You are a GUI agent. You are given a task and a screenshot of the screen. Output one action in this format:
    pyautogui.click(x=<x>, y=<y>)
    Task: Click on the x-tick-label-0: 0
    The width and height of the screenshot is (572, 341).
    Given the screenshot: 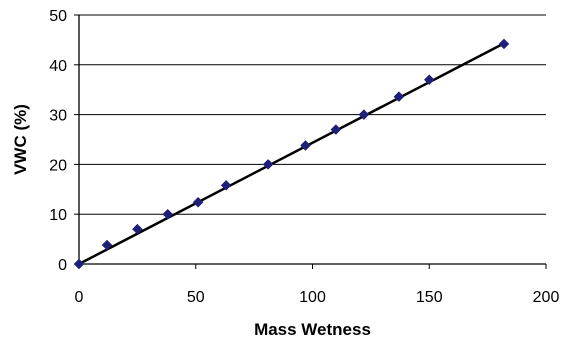 What is the action you would take?
    pyautogui.click(x=79, y=297)
    